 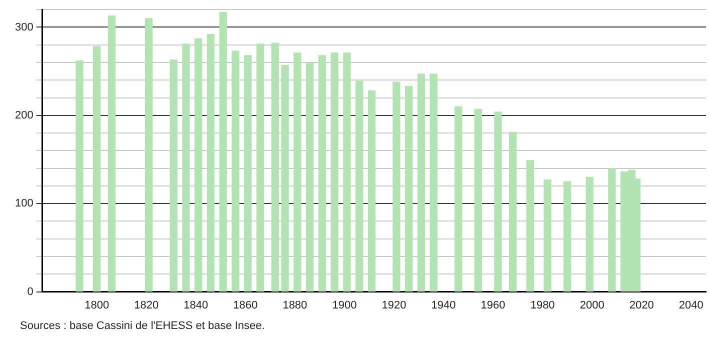 I want to click on x-tick-label: 1840, so click(x=196, y=305).